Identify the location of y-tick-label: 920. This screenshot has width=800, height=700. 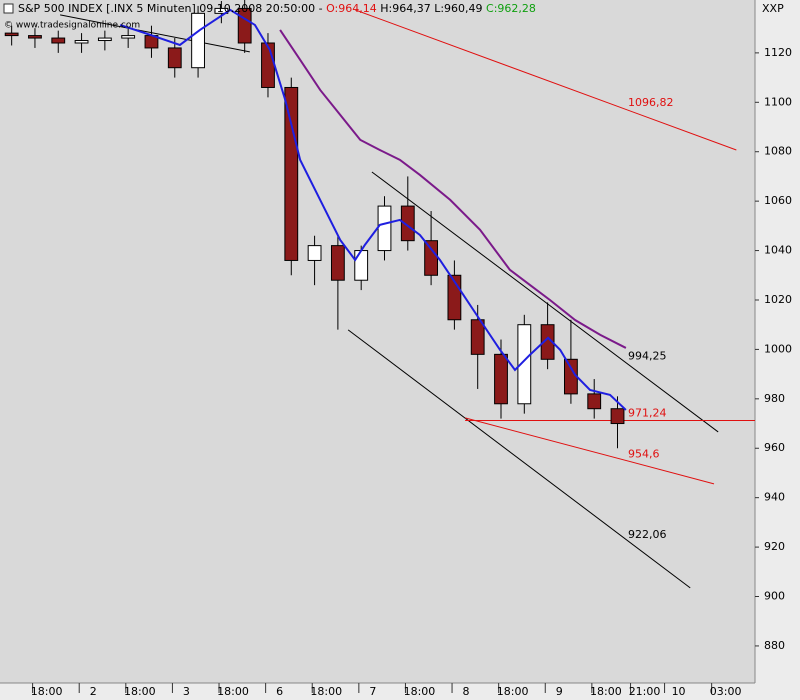
(774, 546).